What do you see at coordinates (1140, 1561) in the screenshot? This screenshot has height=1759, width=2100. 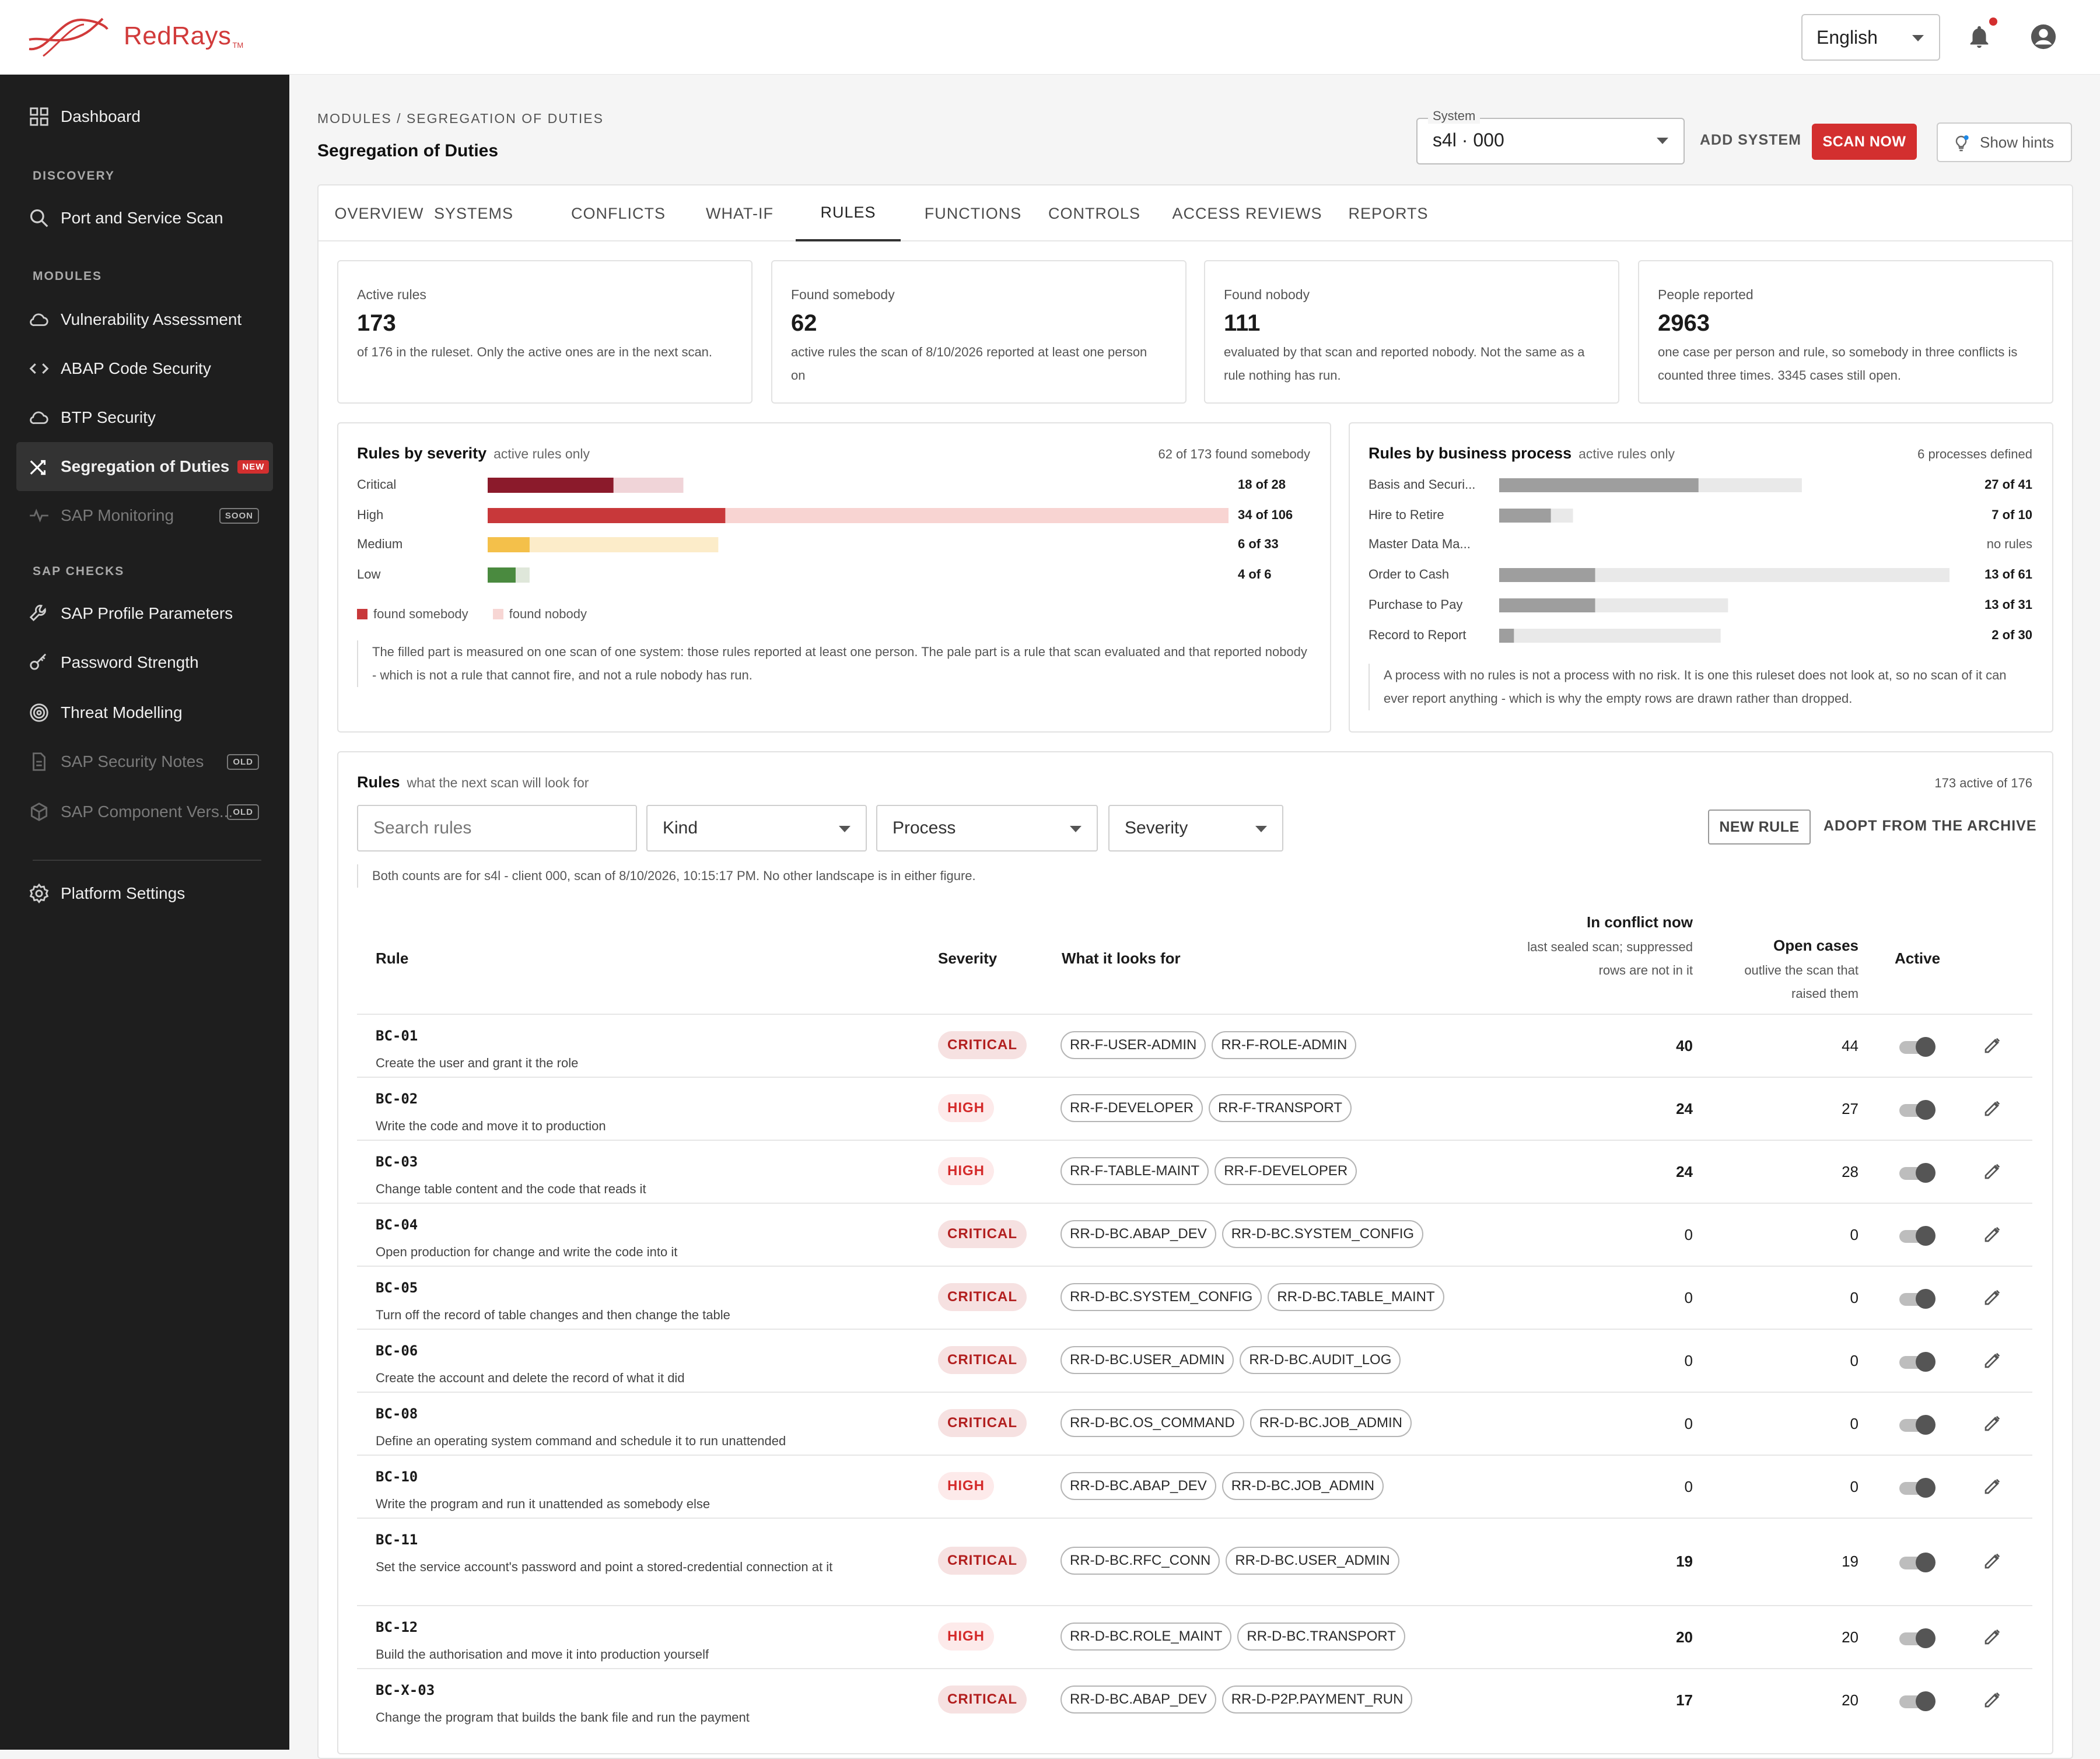 I see `function-chip: RR-D-BC.RFC_CONN` at bounding box center [1140, 1561].